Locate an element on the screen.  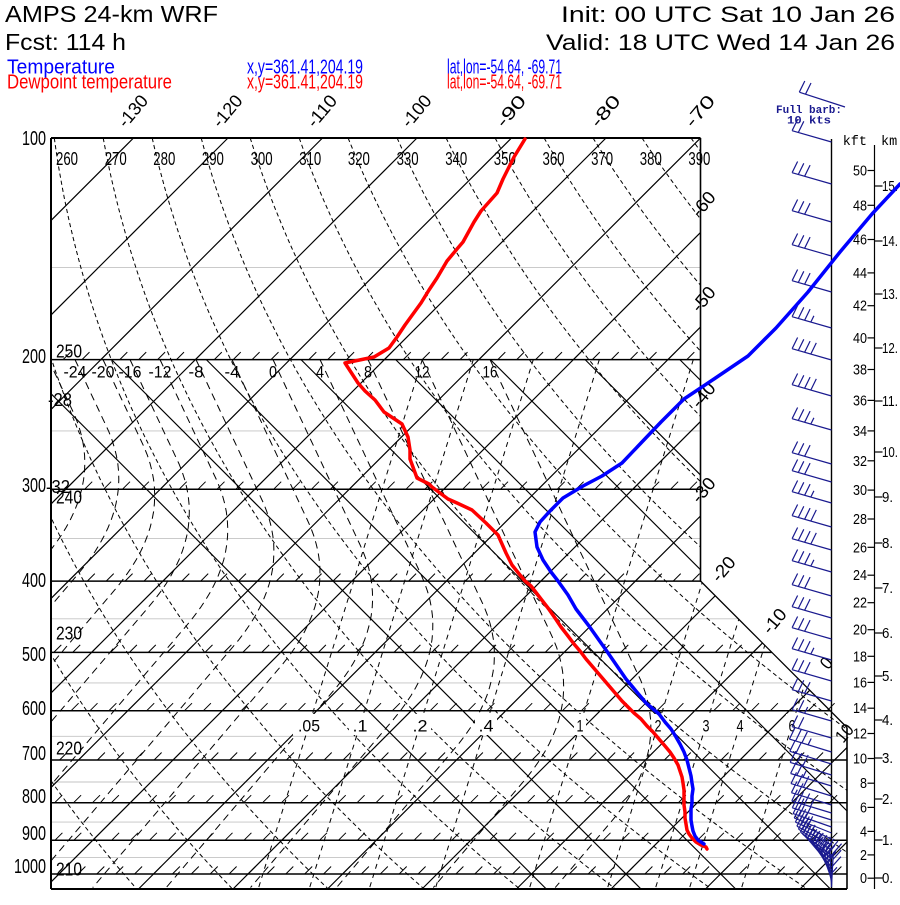
svg-text: 12. is located at coordinates (890, 349).